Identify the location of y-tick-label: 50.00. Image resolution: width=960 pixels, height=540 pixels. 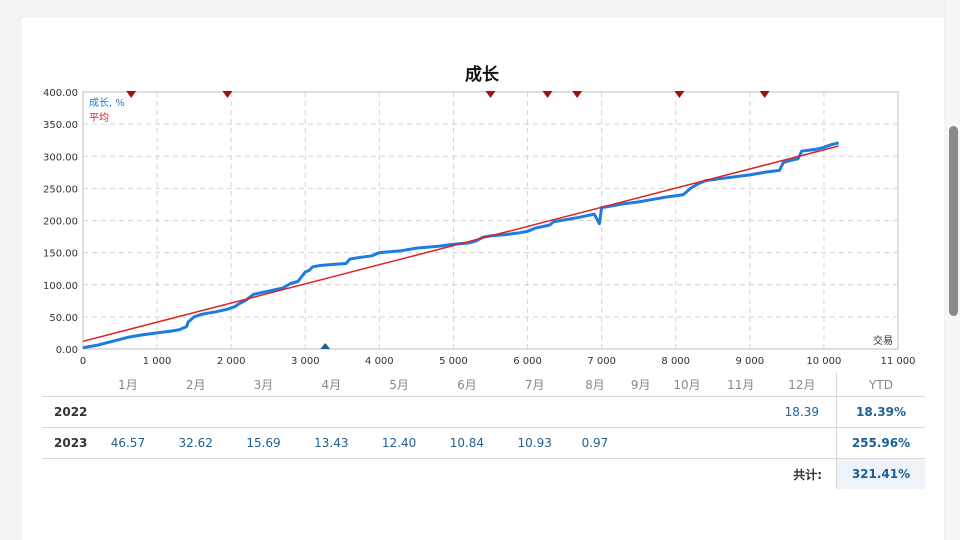
(63, 318).